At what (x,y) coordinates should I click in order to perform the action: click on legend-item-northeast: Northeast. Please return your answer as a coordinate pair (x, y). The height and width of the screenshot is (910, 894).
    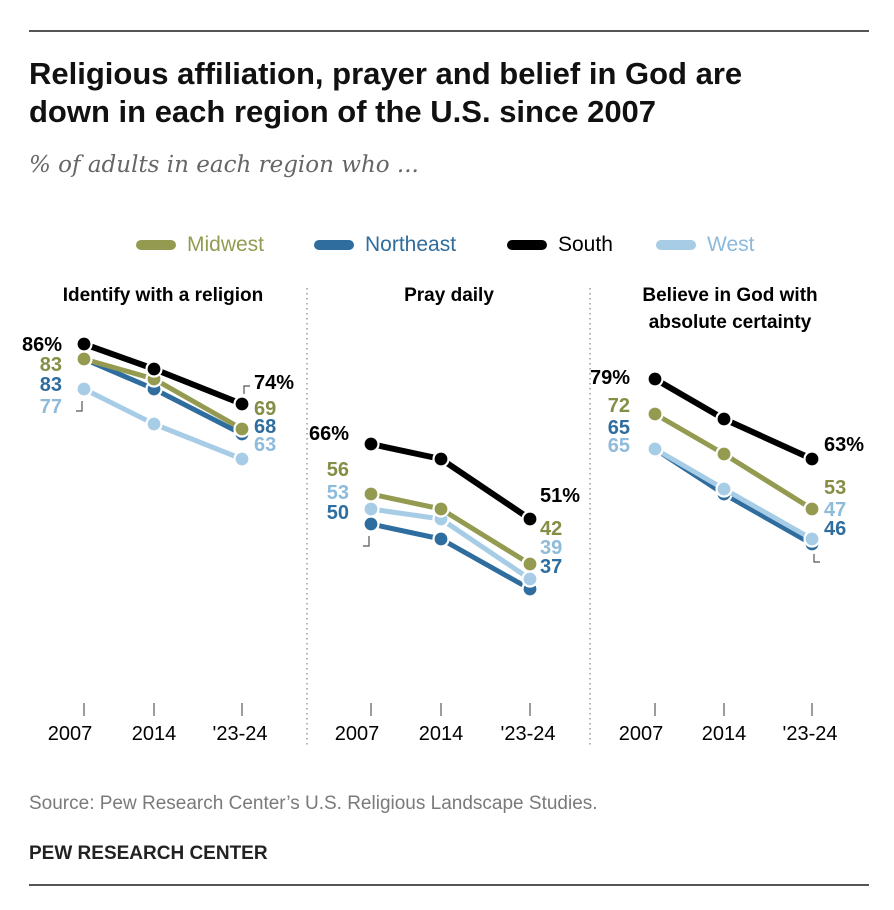
    Looking at the image, I should click on (385, 245).